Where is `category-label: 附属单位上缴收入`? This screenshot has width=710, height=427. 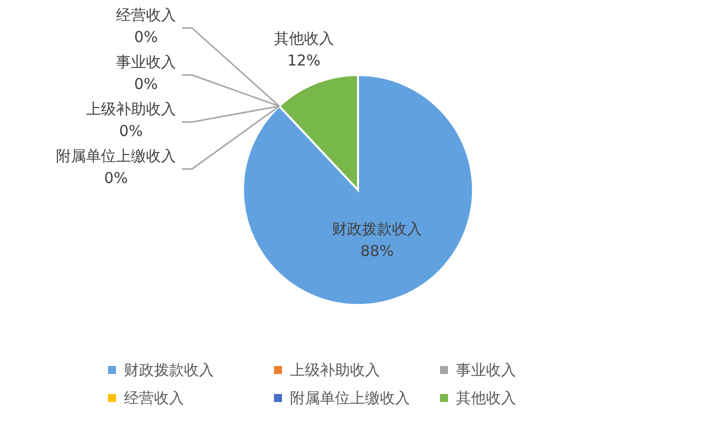 category-label: 附属单位上缴收入 is located at coordinates (116, 156).